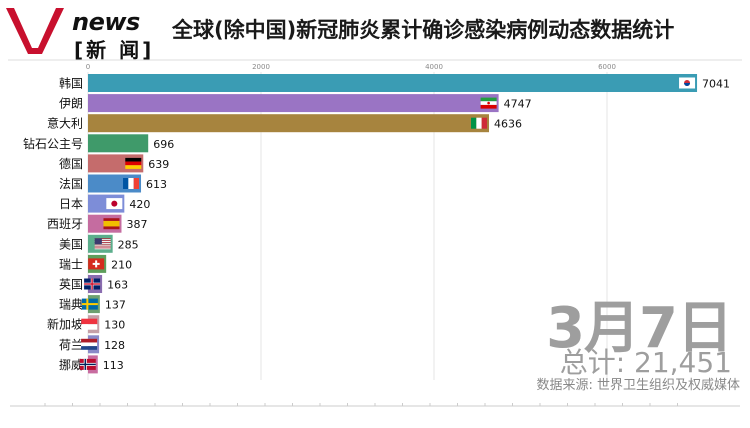  What do you see at coordinates (645, 362) in the screenshot?
I see `total-count: 总计: 21,451` at bounding box center [645, 362].